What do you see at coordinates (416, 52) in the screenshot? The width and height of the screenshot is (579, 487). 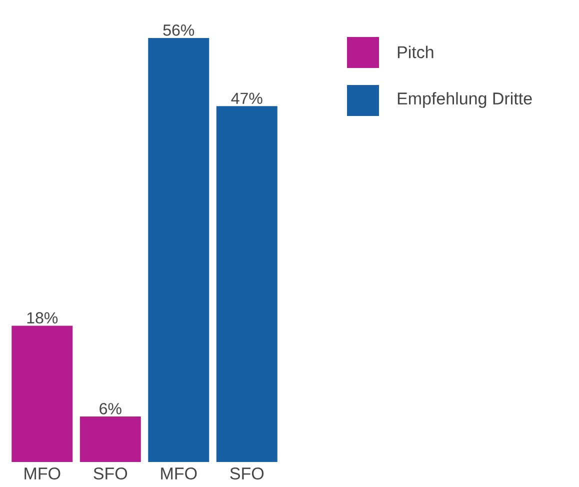 I see `legend-label: Pitch` at bounding box center [416, 52].